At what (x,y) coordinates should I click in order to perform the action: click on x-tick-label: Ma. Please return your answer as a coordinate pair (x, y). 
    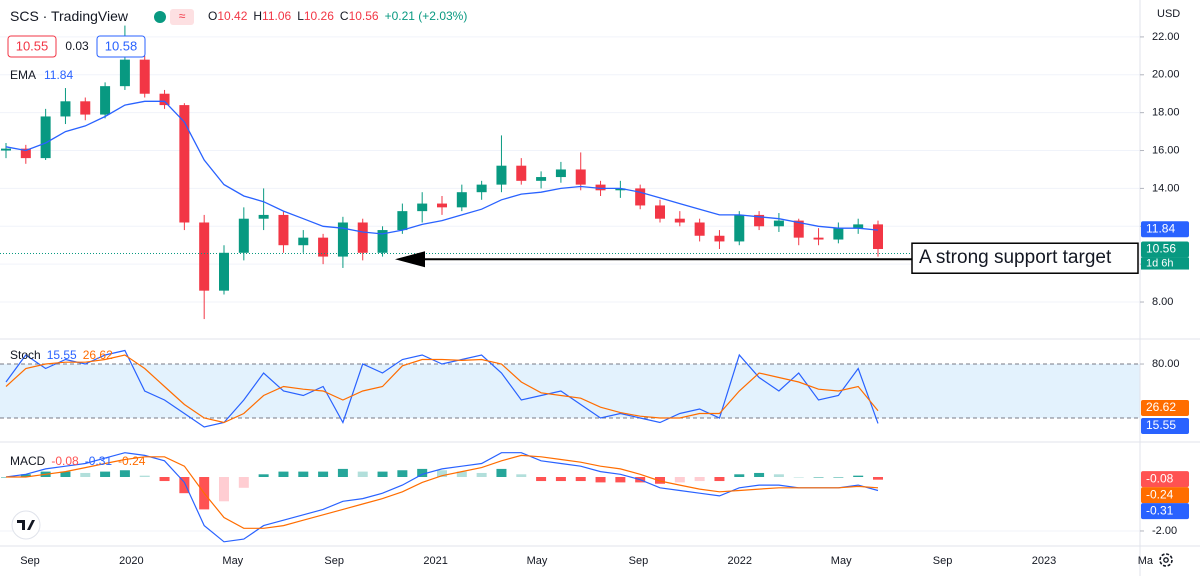
    Looking at the image, I should click on (1146, 561).